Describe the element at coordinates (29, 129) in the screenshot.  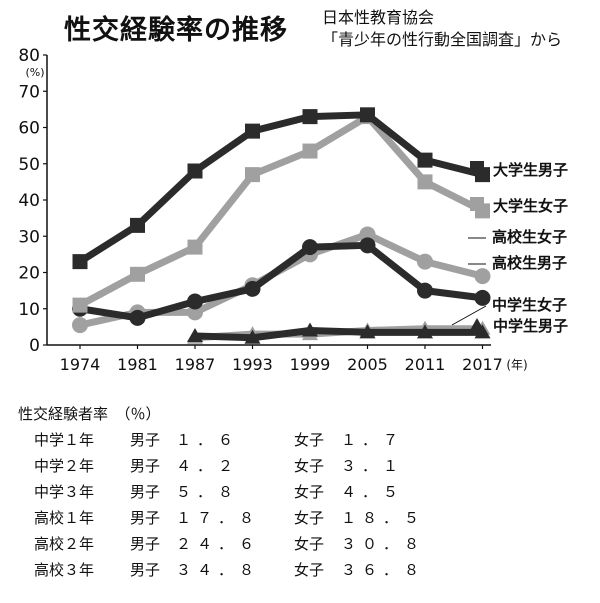
I see `y-tick-label: 60` at that location.